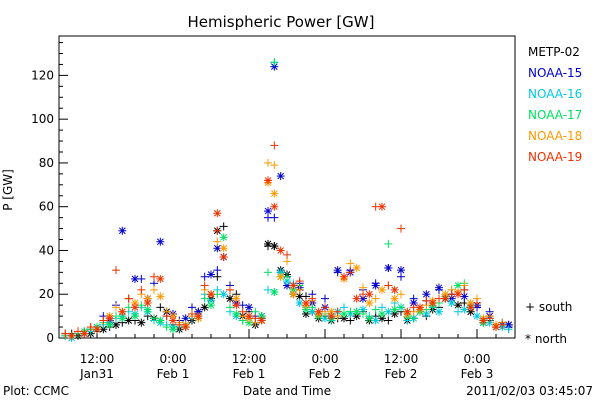 This screenshot has width=600, height=400. What do you see at coordinates (46, 163) in the screenshot?
I see `y-tick-label: 80` at bounding box center [46, 163].